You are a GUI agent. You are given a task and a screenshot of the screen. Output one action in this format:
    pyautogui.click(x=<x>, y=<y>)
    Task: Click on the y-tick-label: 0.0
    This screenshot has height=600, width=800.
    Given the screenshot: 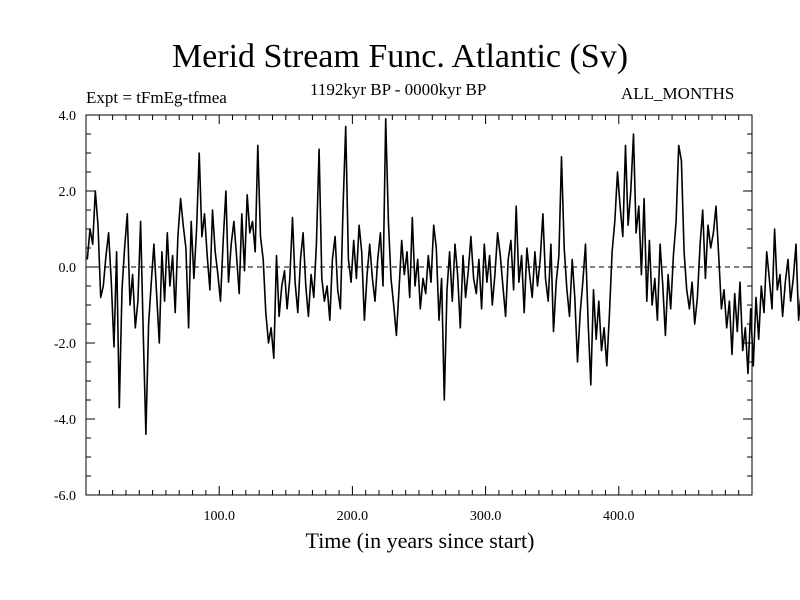 What is the action you would take?
    pyautogui.click(x=68, y=268)
    